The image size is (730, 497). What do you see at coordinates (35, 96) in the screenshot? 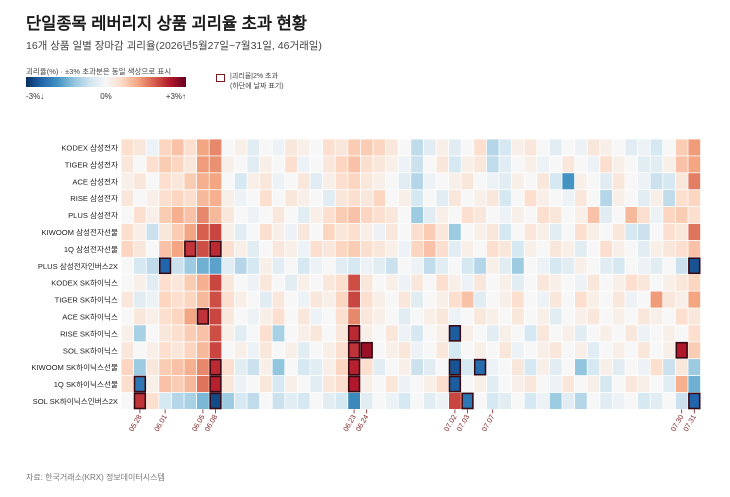
I see `legend-min-label: -3%↓` at bounding box center [35, 96].